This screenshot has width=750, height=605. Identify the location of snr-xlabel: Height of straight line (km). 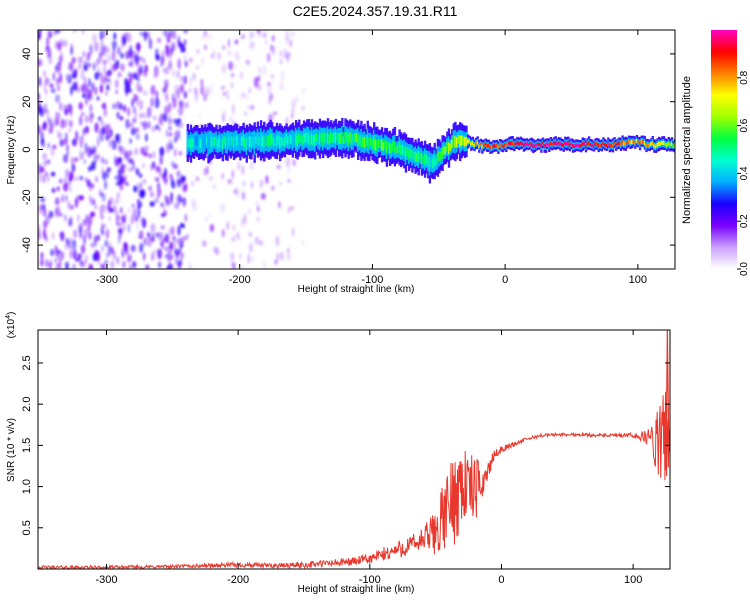
(356, 589).